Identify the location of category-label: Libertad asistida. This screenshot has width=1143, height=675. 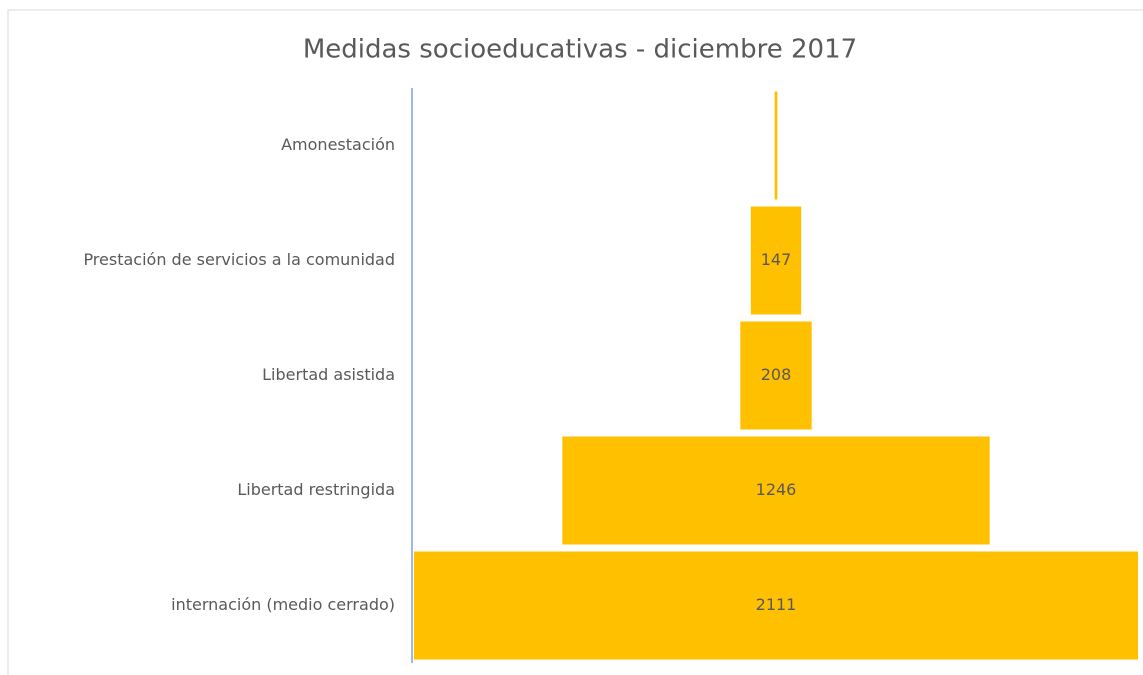
(328, 374).